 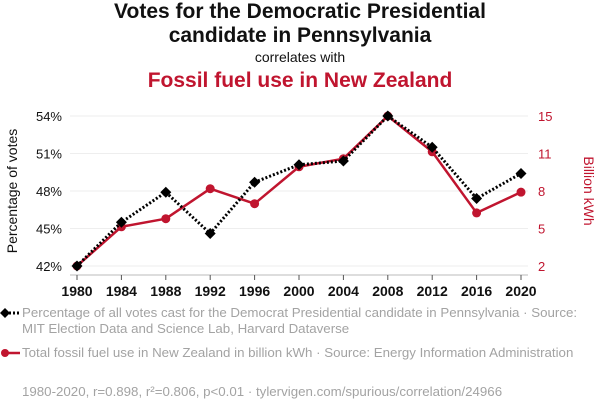 I want to click on x-tick-label: 2020, so click(x=520, y=291).